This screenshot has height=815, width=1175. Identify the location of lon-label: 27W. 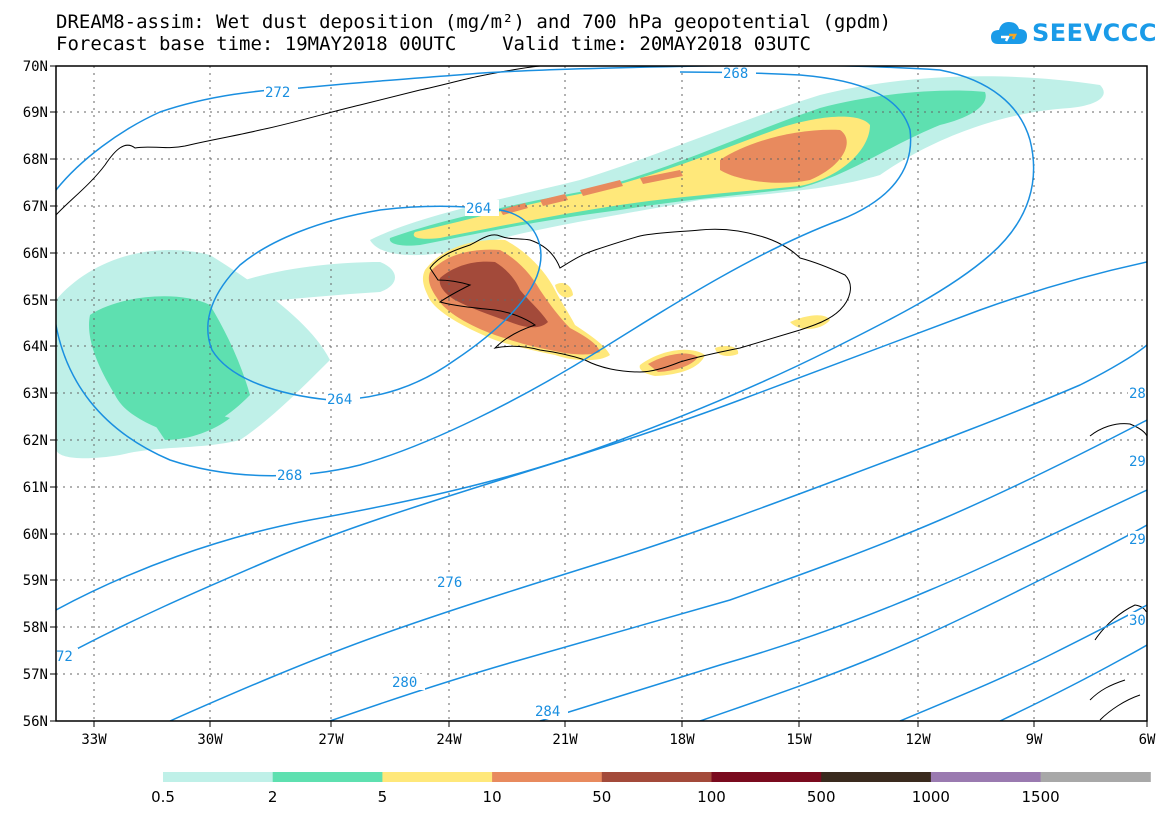
(331, 740).